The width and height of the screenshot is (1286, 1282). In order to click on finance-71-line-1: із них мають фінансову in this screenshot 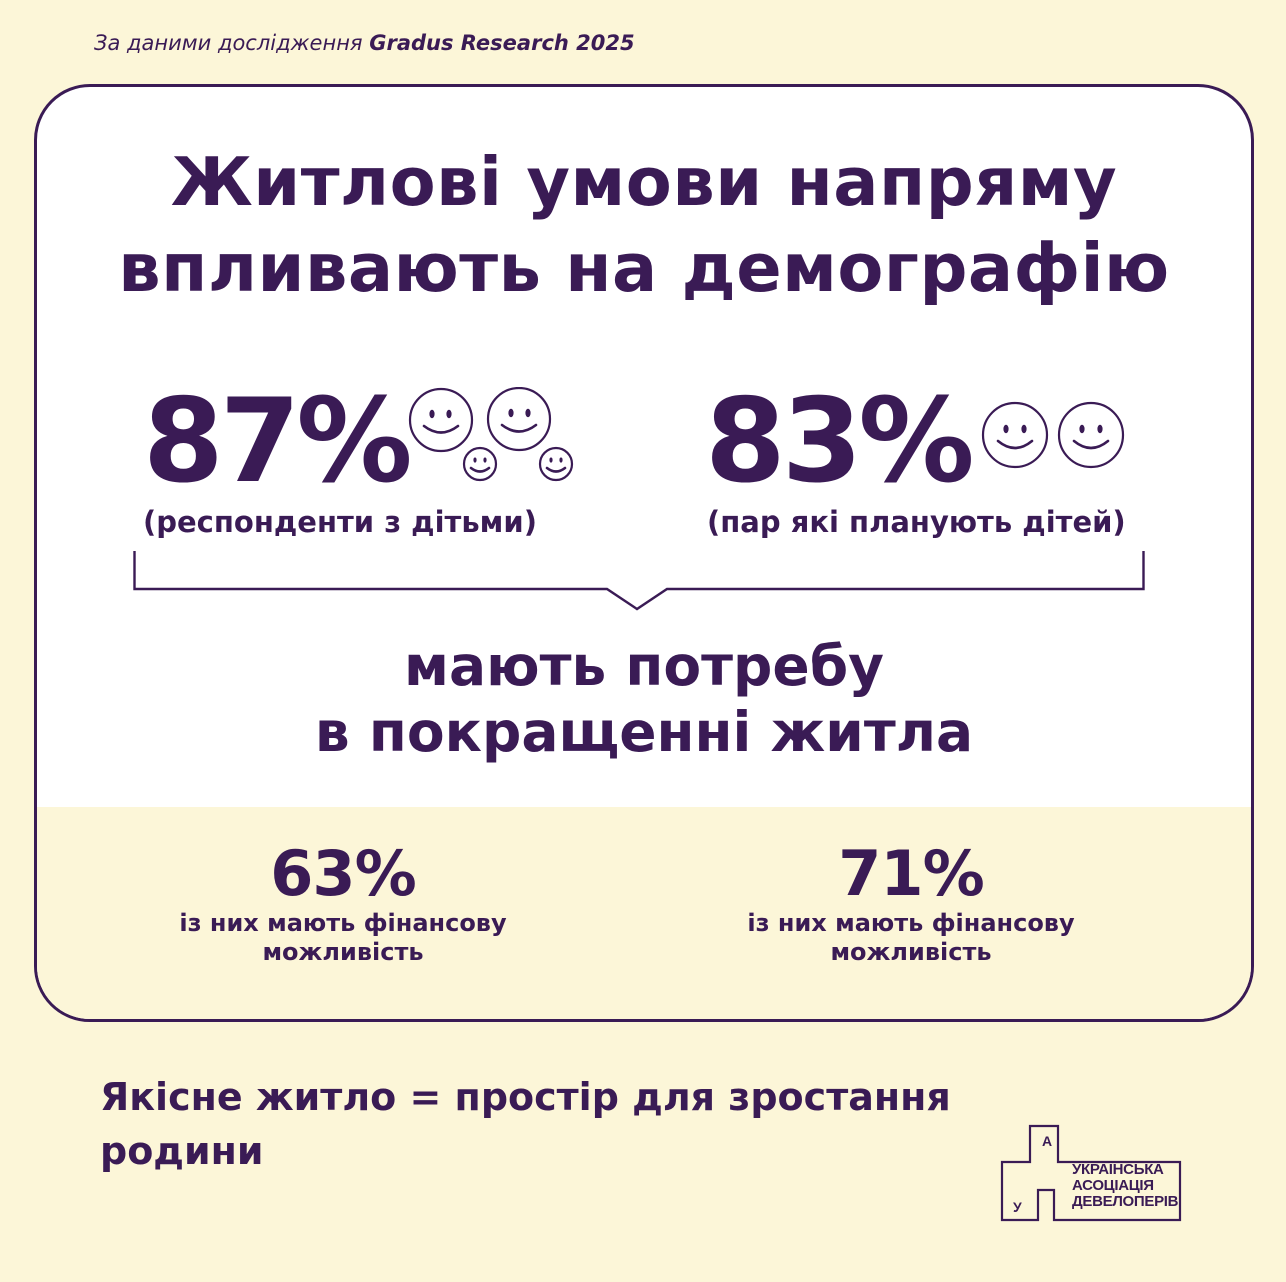, I will do `click(911, 923)`.